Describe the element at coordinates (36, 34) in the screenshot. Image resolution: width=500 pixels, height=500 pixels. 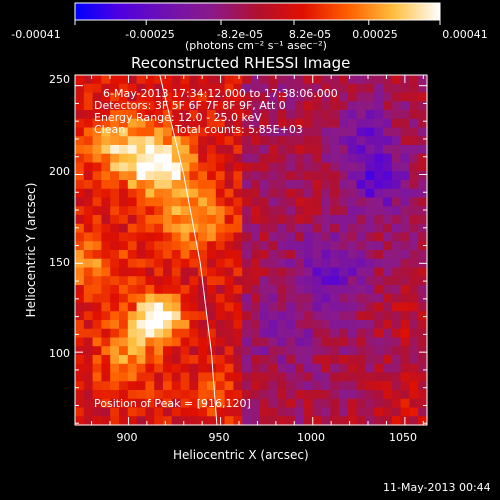
I see `colorbar-tick-label: -0.00041` at that location.